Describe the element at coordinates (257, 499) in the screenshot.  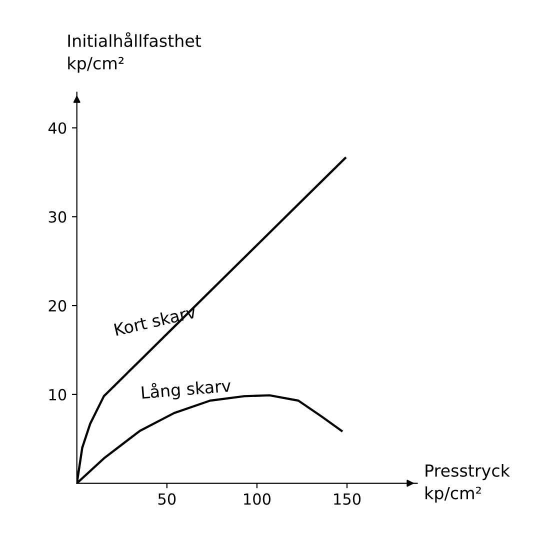
I see `x-tick-label: 100` at that location.